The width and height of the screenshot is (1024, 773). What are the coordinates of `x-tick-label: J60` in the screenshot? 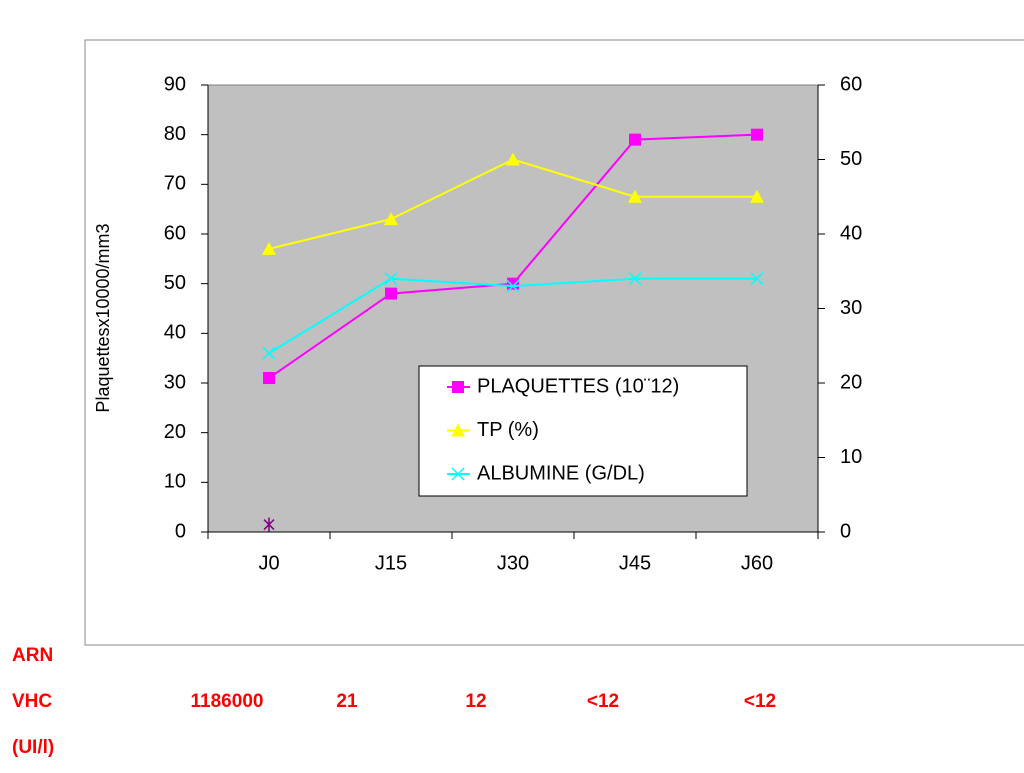 It's located at (757, 563).